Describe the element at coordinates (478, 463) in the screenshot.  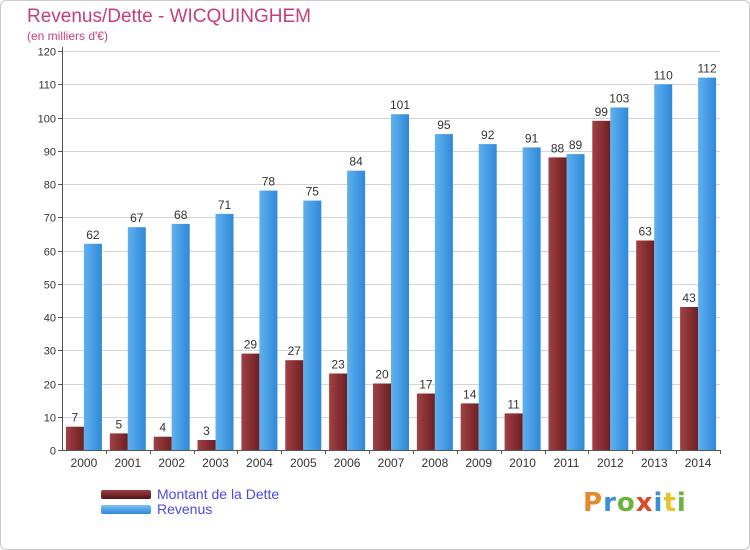
I see `x-tick-label: 2009` at that location.